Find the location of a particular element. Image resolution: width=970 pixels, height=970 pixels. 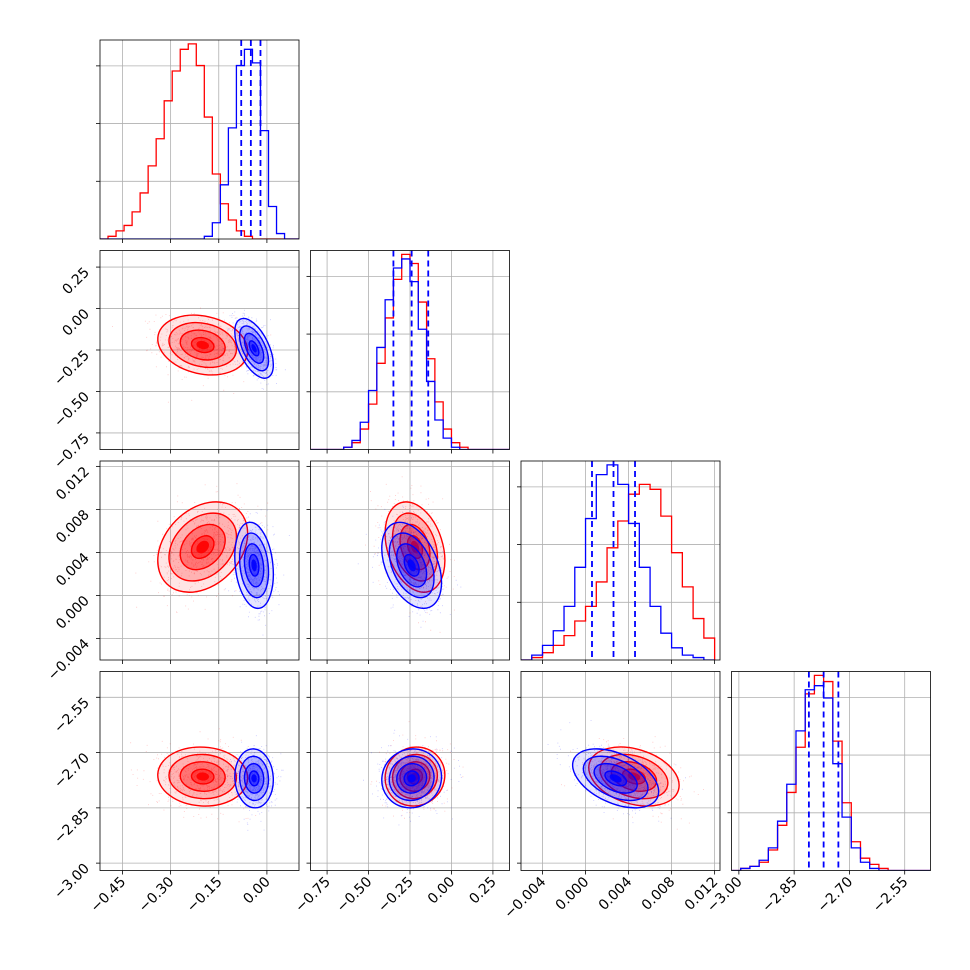

scatter-panel-1-0: −0.75−0.50−0.25 0.00 0.25 is located at coordinates (175, 361).